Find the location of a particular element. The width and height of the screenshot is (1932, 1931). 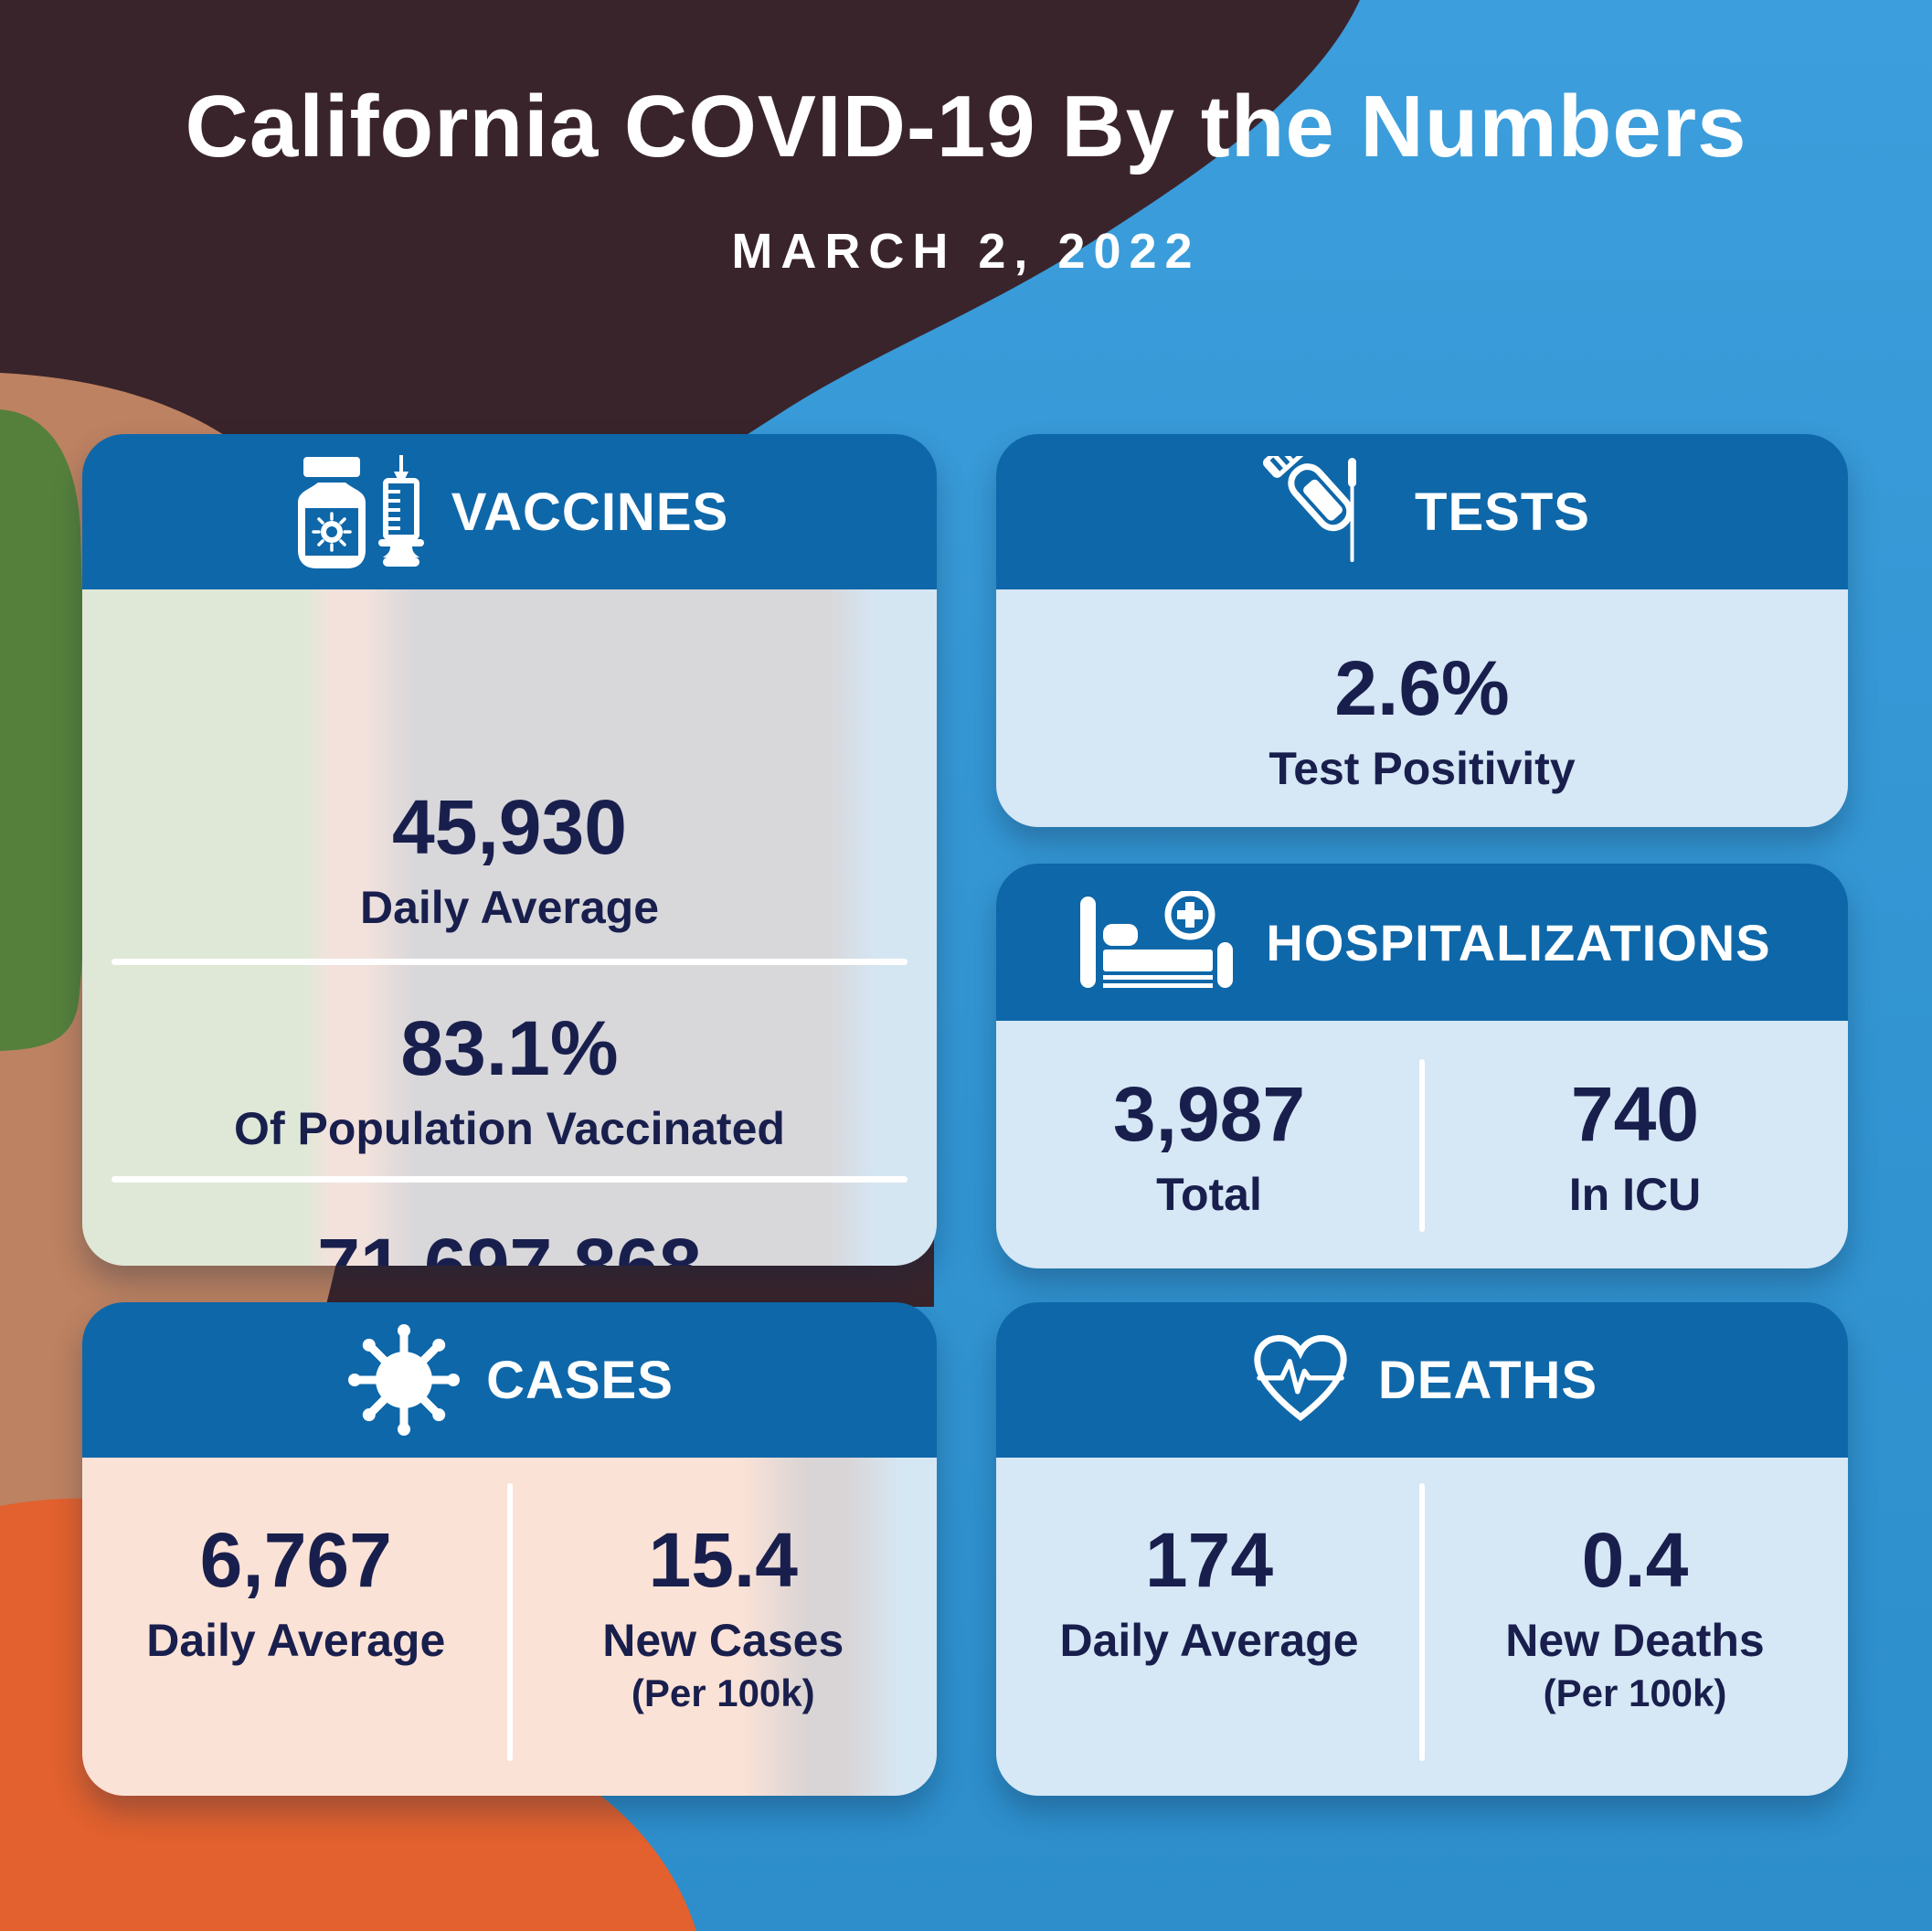

vaccines-card-header: VACCINES is located at coordinates (510, 511).